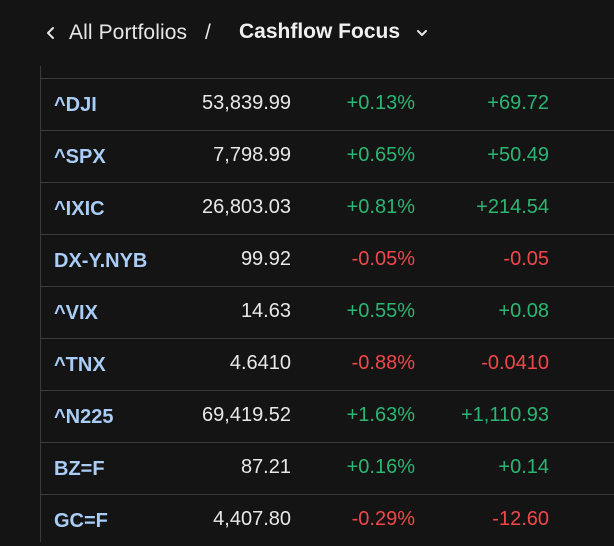  What do you see at coordinates (246, 207) in the screenshot?
I see `price-cell: 26,803.03` at bounding box center [246, 207].